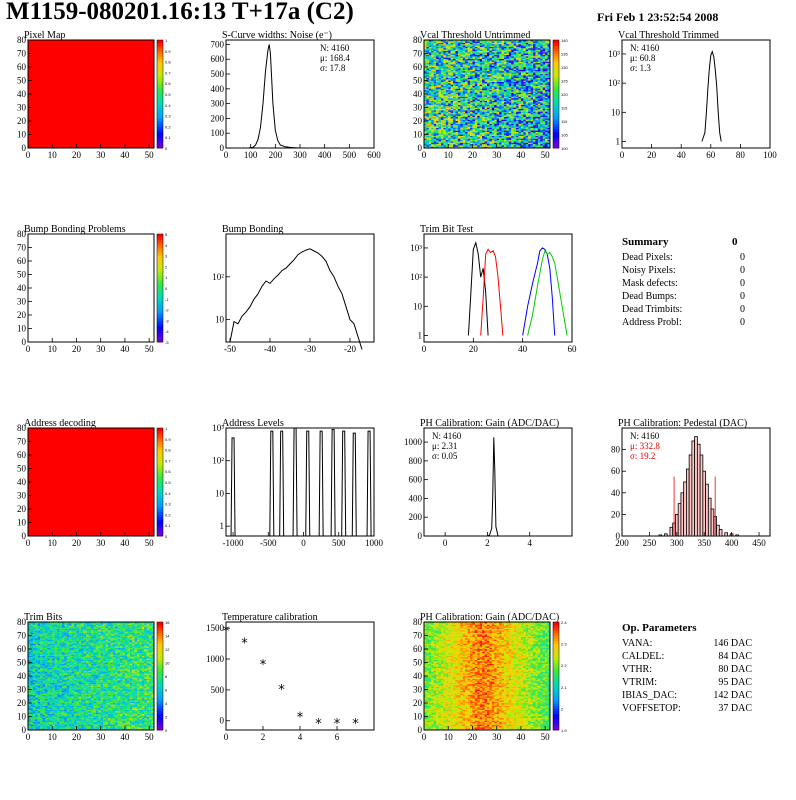 The image size is (796, 800). I want to click on y-tick-label: 800, so click(416, 461).